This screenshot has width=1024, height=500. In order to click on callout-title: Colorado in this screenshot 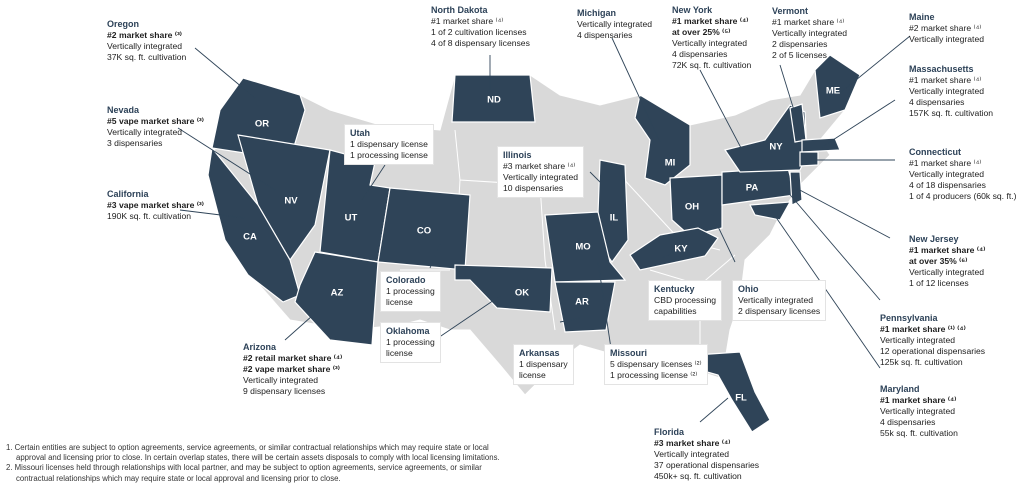, I will do `click(406, 280)`.